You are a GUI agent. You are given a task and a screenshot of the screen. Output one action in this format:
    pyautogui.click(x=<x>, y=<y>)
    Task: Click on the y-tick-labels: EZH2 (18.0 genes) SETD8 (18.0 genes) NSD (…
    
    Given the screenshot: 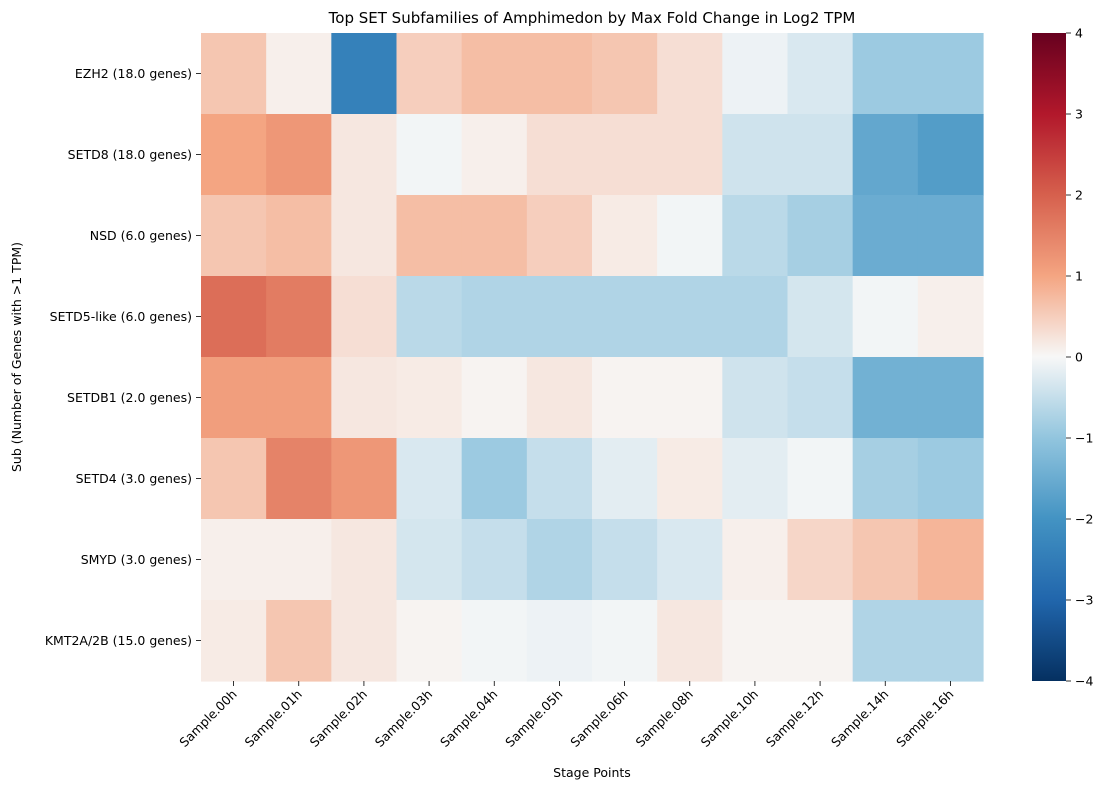 What is the action you would take?
    pyautogui.click(x=123, y=357)
    